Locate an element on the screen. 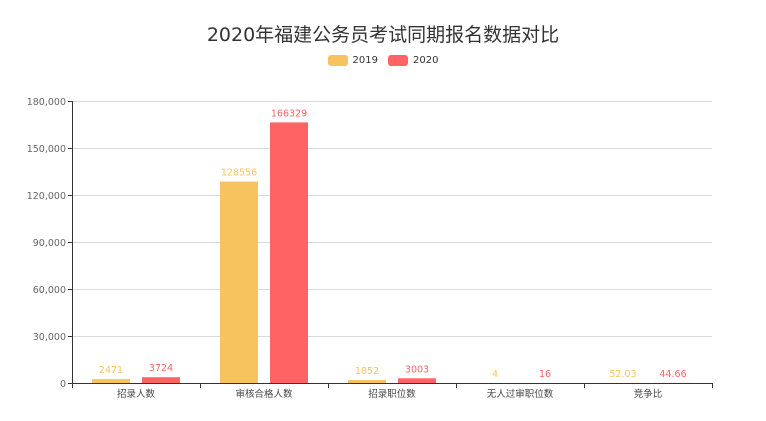 Image resolution: width=766 pixels, height=421 pixels. legend-label-2020: 2020 is located at coordinates (426, 60).